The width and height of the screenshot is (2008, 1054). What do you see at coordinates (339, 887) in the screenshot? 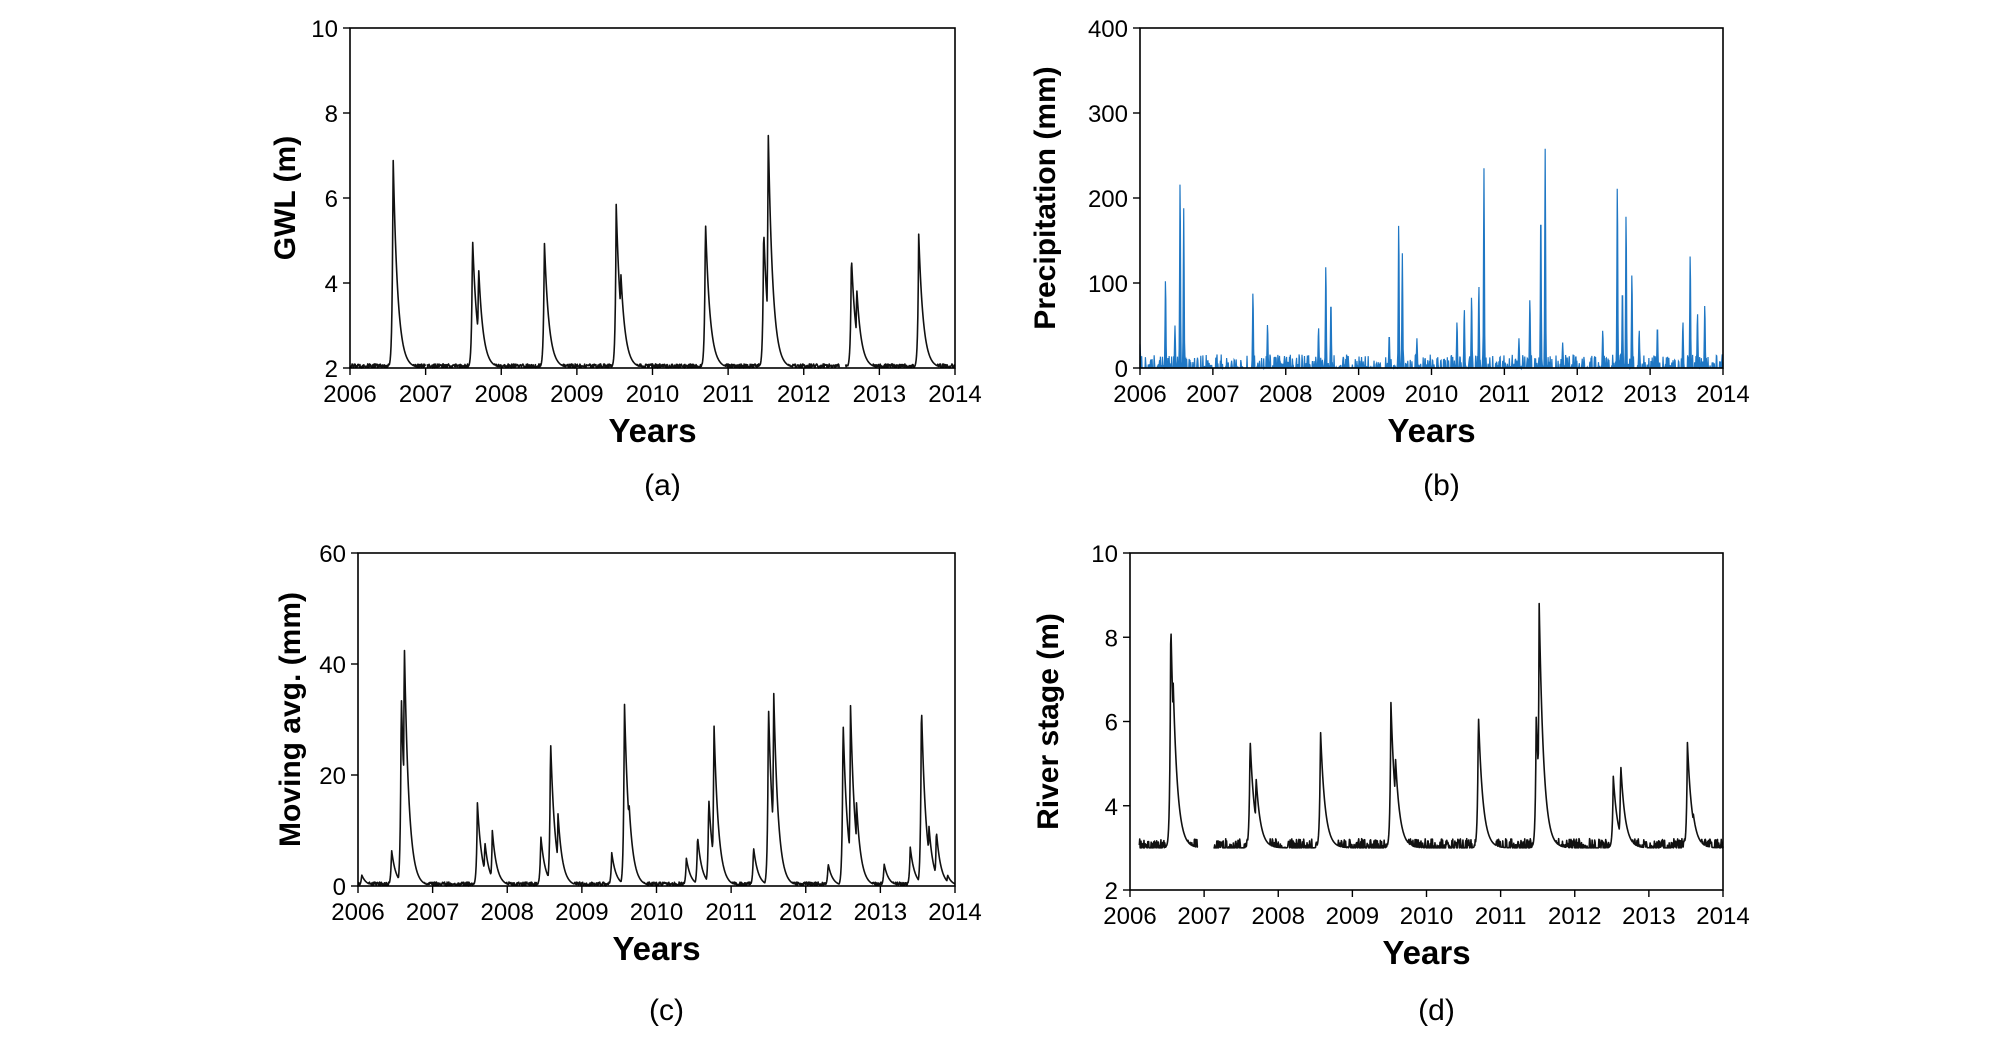
I see `y-tick-label-c-0: 0` at bounding box center [339, 887].